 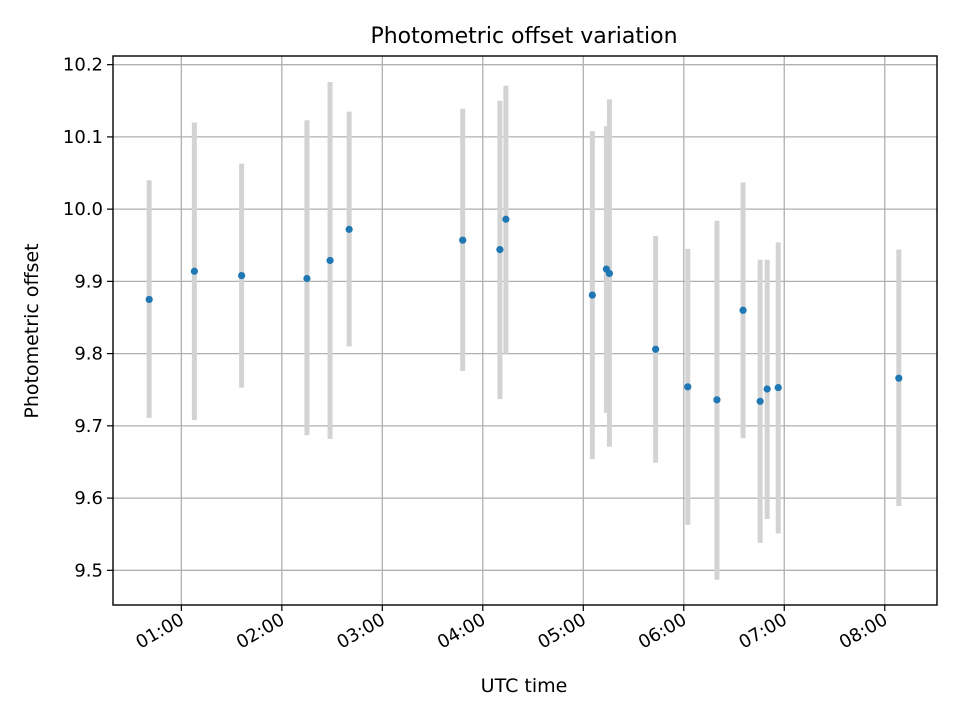 What do you see at coordinates (88, 354) in the screenshot?
I see `y-tick-label: 9.8` at bounding box center [88, 354].